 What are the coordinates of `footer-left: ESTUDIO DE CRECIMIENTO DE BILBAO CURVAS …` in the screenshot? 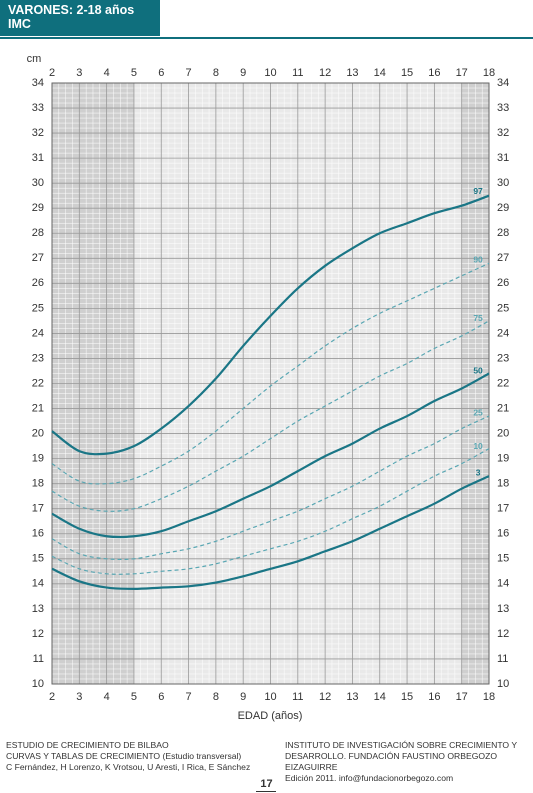 It's located at (128, 756).